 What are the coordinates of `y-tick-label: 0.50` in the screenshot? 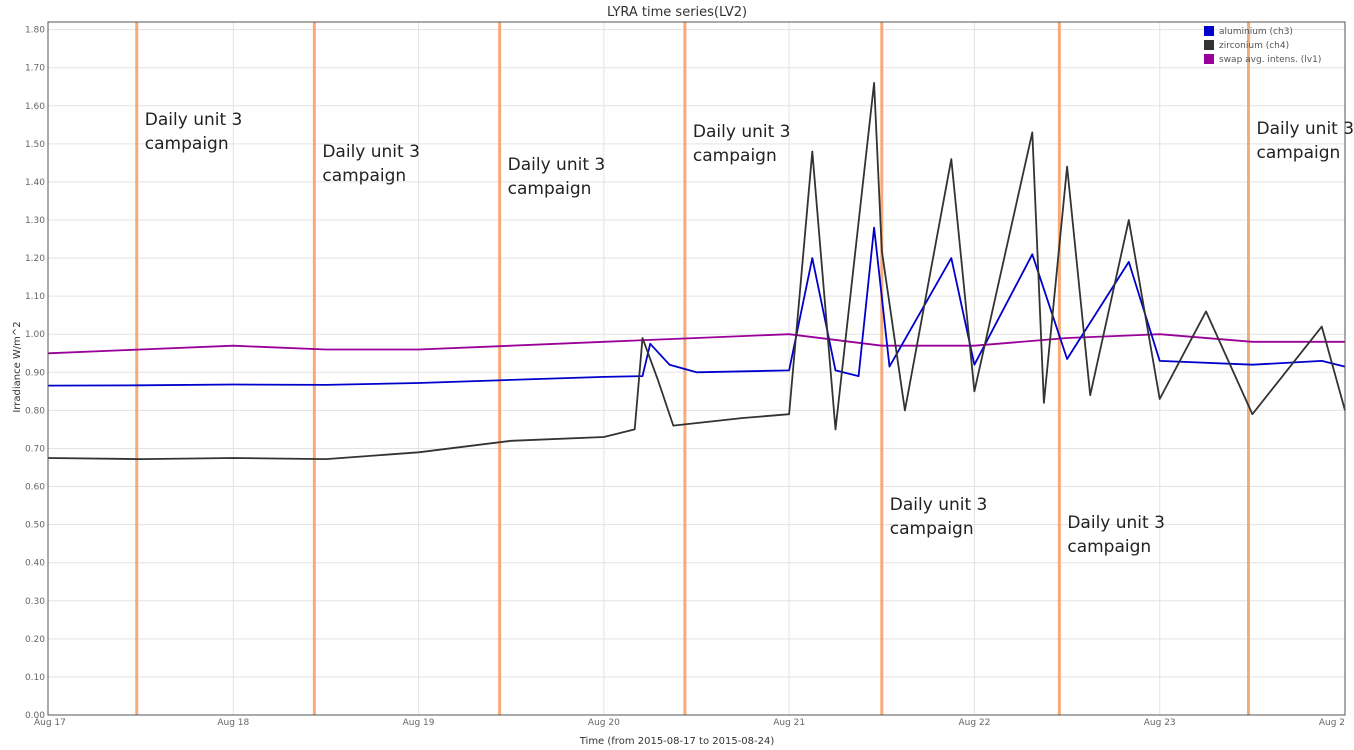 It's located at (35, 526).